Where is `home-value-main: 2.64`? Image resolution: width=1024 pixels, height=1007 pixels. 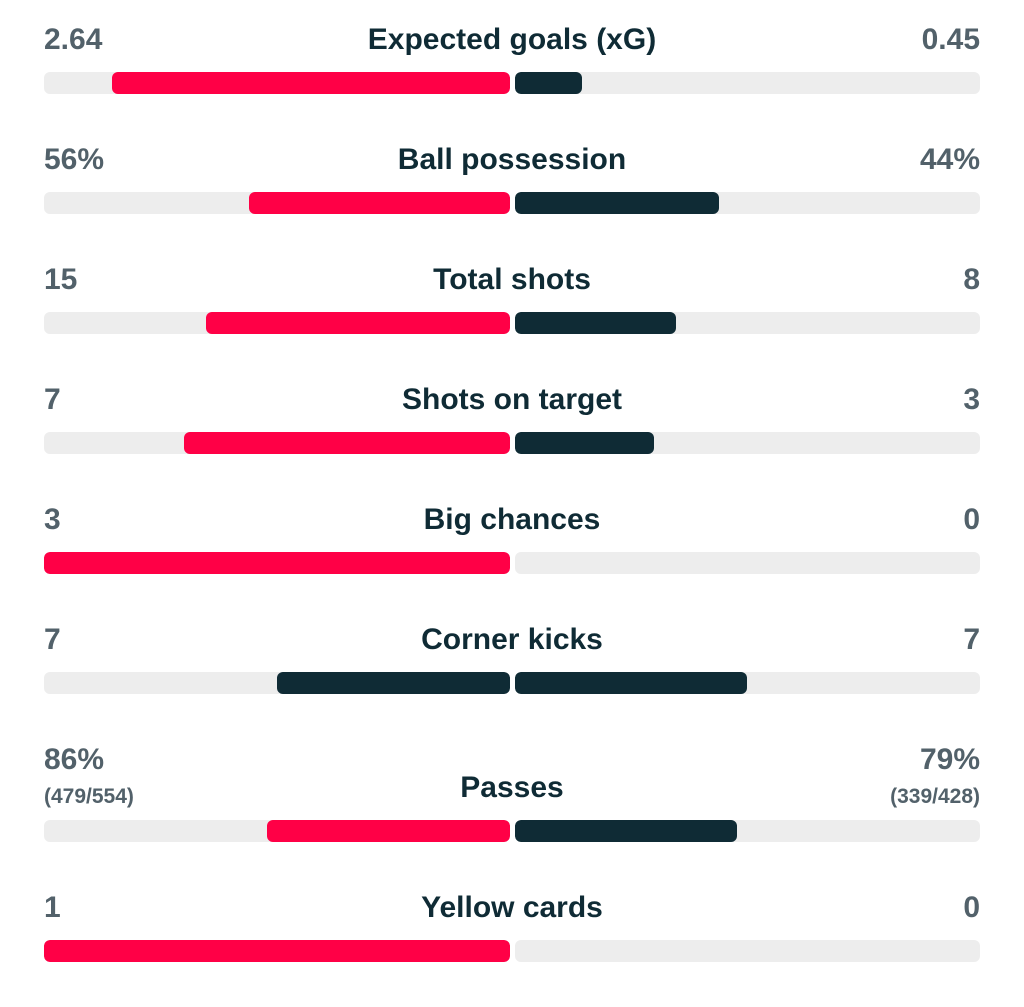 home-value-main: 2.64 is located at coordinates (73, 39).